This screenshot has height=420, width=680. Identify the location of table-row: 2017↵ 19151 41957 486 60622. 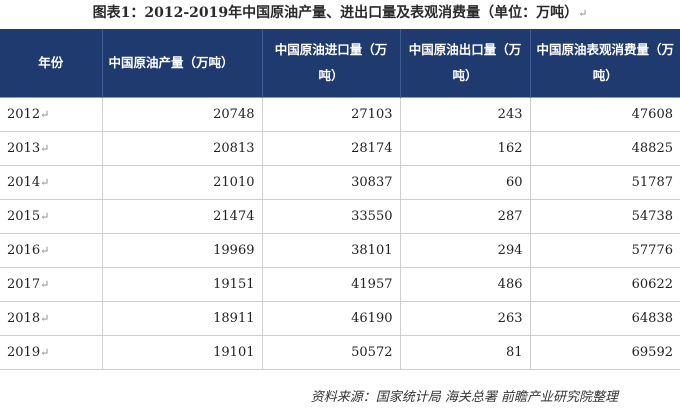
(340, 284).